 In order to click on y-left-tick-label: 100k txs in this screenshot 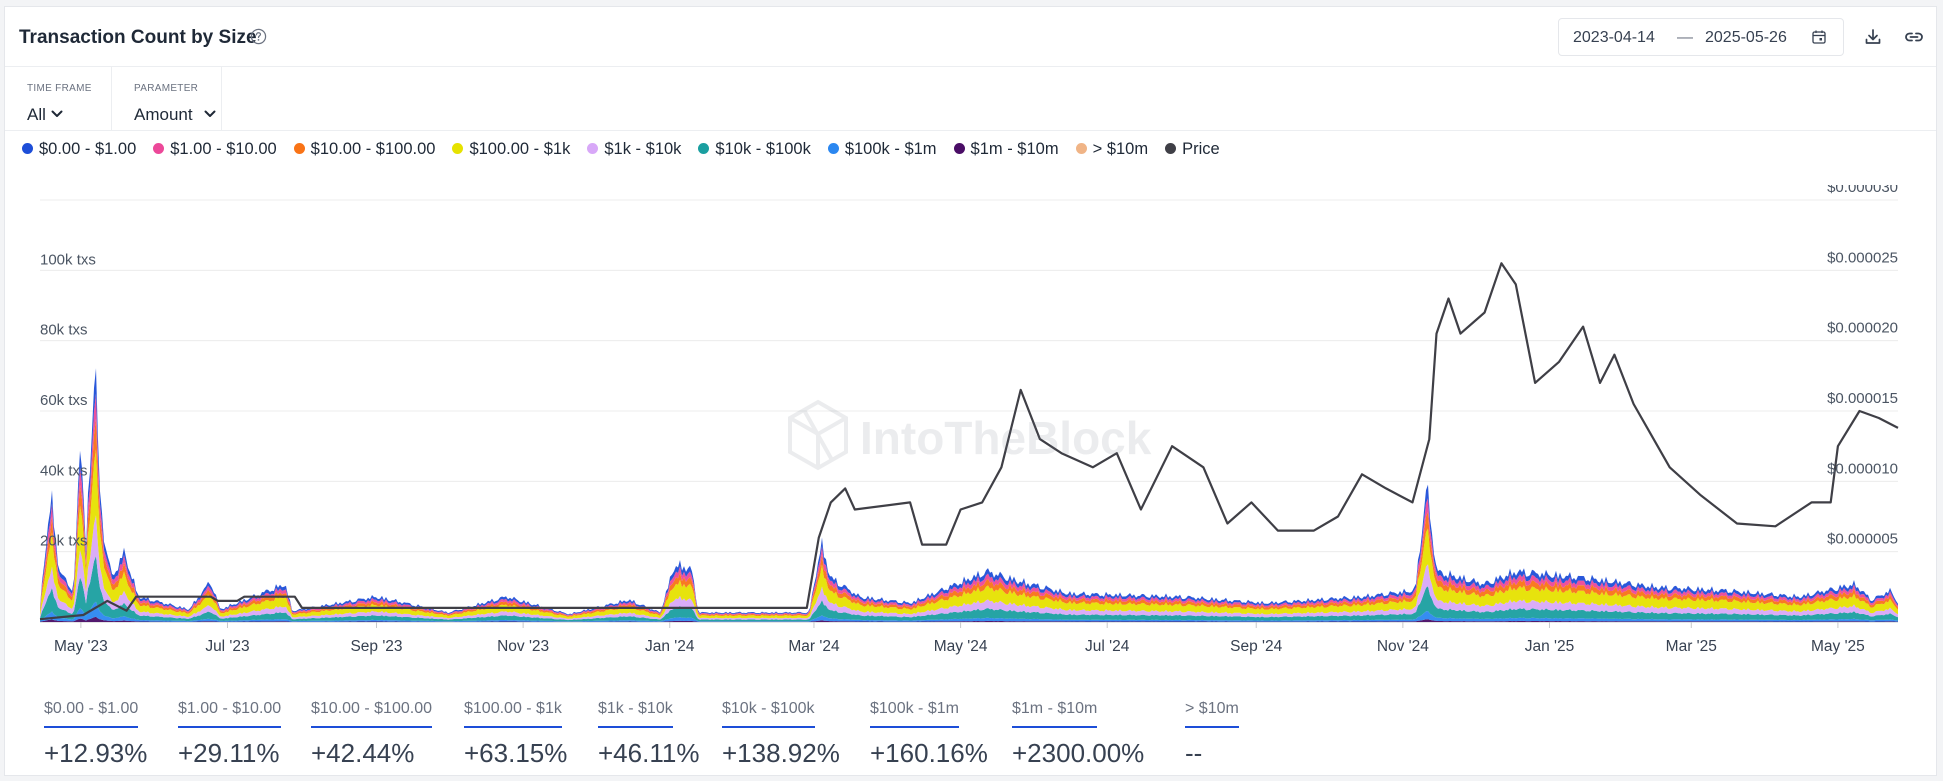, I will do `click(68, 259)`.